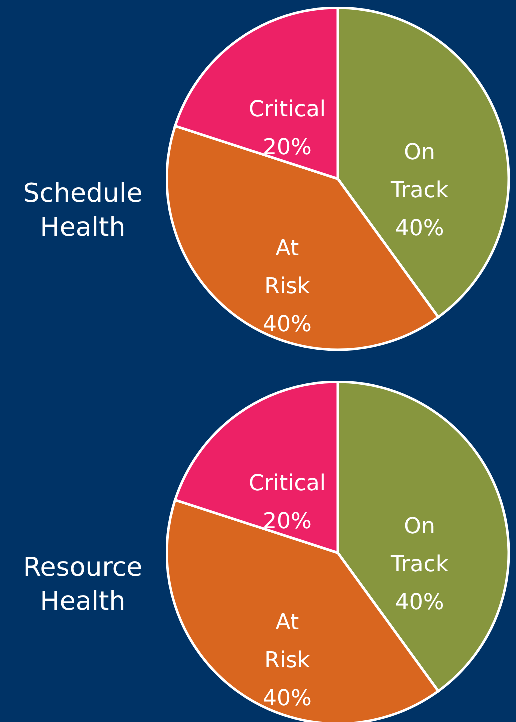 The height and width of the screenshot is (722, 516). I want to click on text: Schedule Health, so click(83, 211).